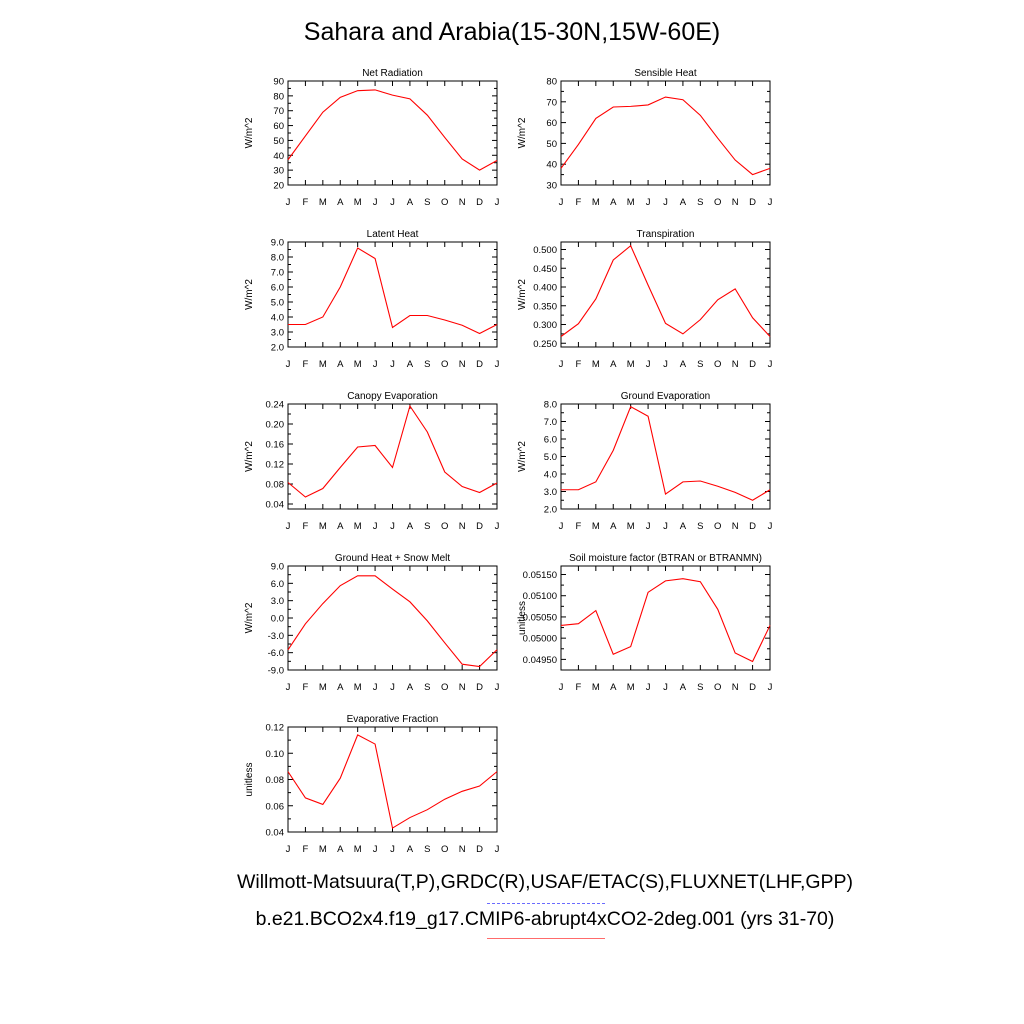 Image resolution: width=1024 pixels, height=1024 pixels. I want to click on panel-title: Latent Heat, so click(393, 234).